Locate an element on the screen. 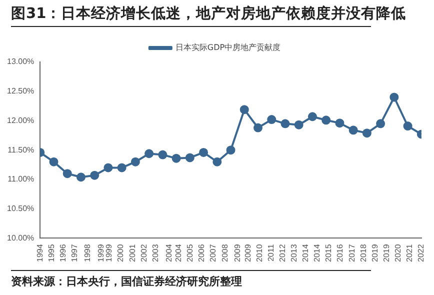 The image size is (434, 295). x-tick-label: 1997 is located at coordinates (75, 253).